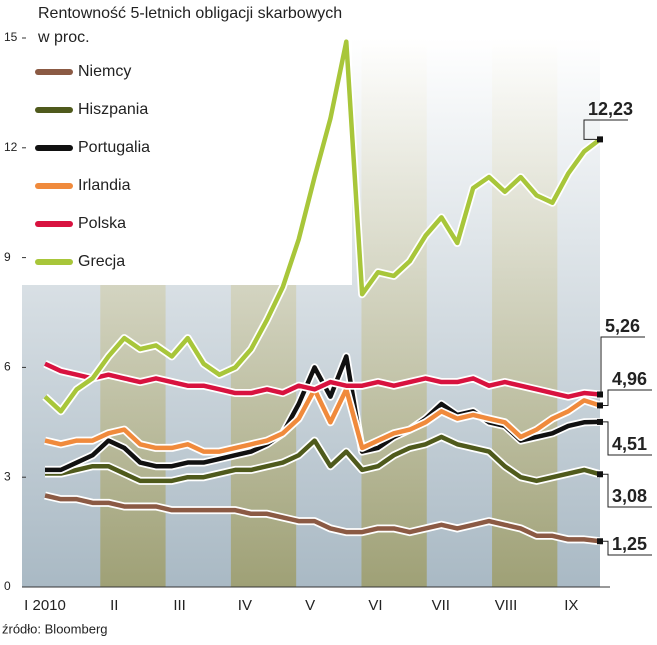 The height and width of the screenshot is (645, 657). Describe the element at coordinates (45, 605) in the screenshot. I see `x-tick-label: I 2010` at that location.